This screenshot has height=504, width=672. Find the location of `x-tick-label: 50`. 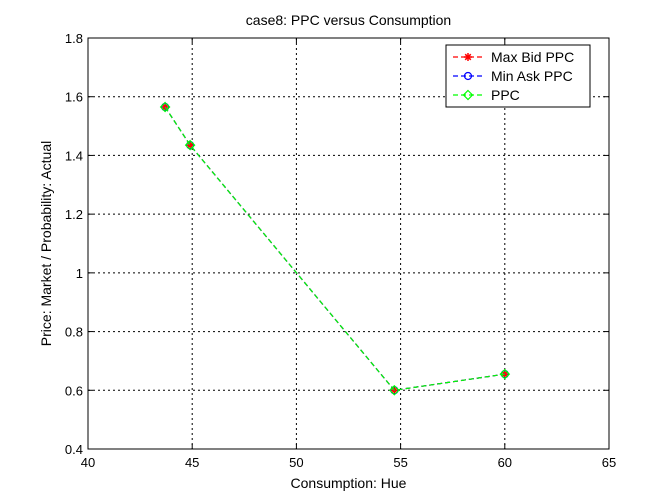

x-tick-label: 50 is located at coordinates (296, 462).